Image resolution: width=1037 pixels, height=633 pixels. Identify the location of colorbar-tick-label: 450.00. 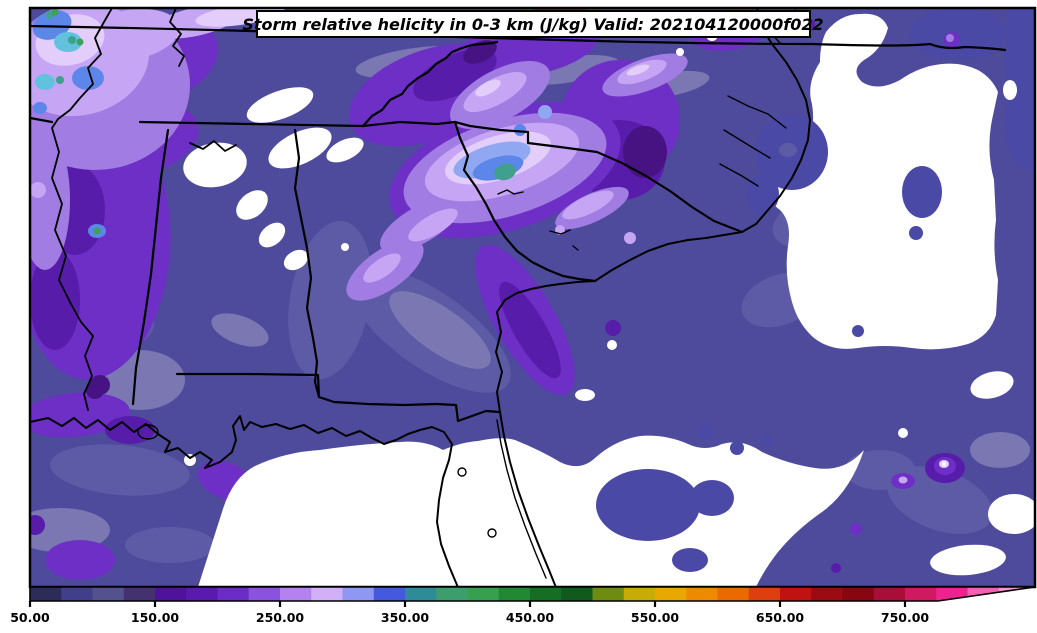
(530, 617).